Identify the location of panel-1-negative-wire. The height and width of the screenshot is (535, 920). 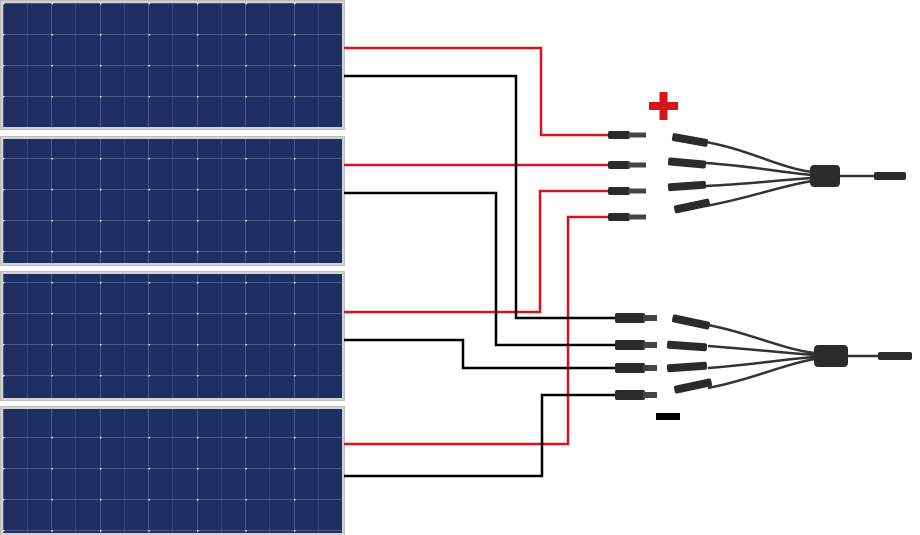
(481, 197).